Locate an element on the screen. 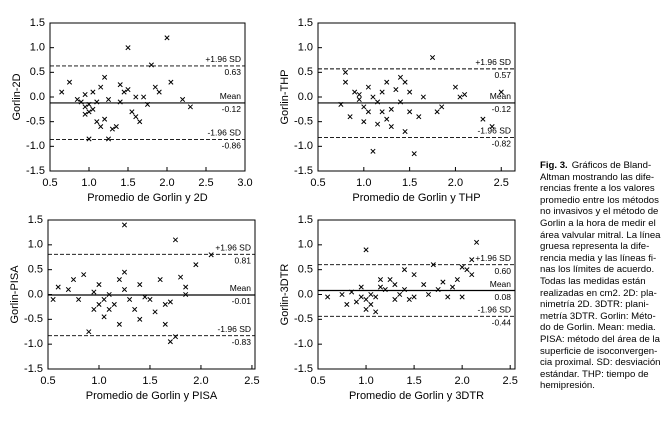  caption-line: Altman mostrando las dife- is located at coordinates (604, 178).